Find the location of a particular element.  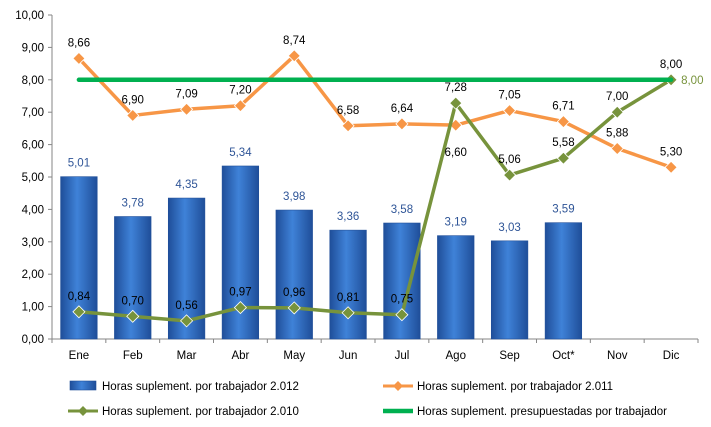

line-data-label: 0,70 is located at coordinates (133, 301).